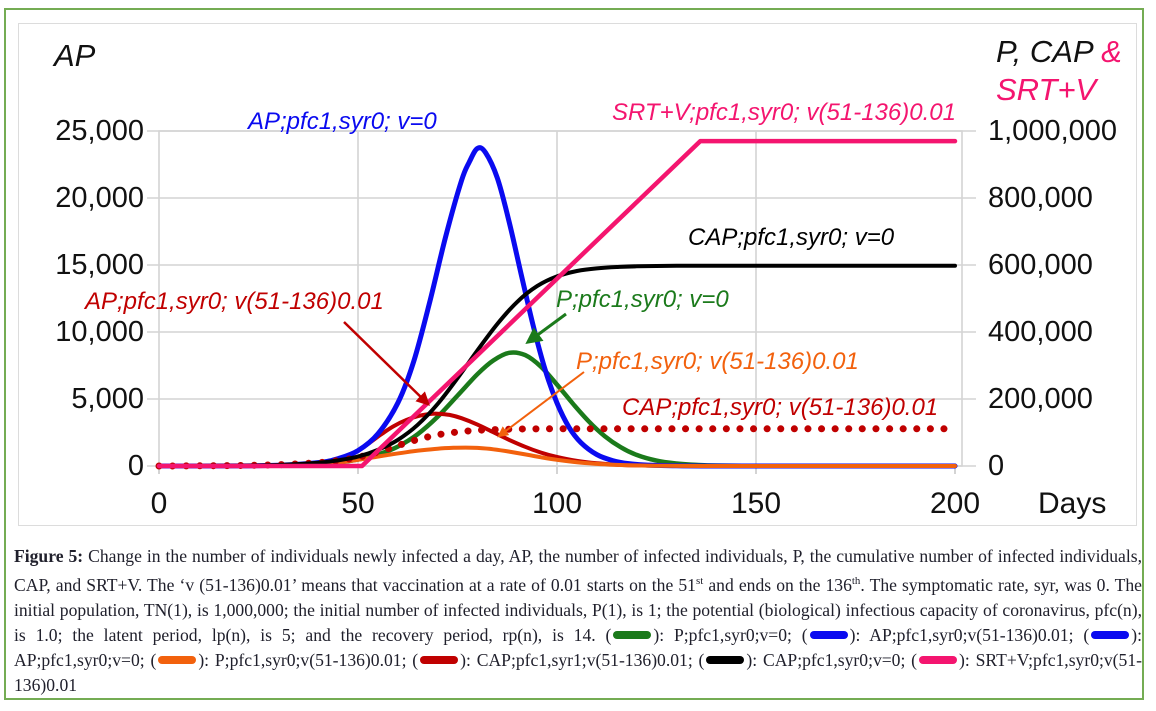 This screenshot has height=711, width=1156. I want to click on right-axis-title-ampersand: &, so click(1107, 51).